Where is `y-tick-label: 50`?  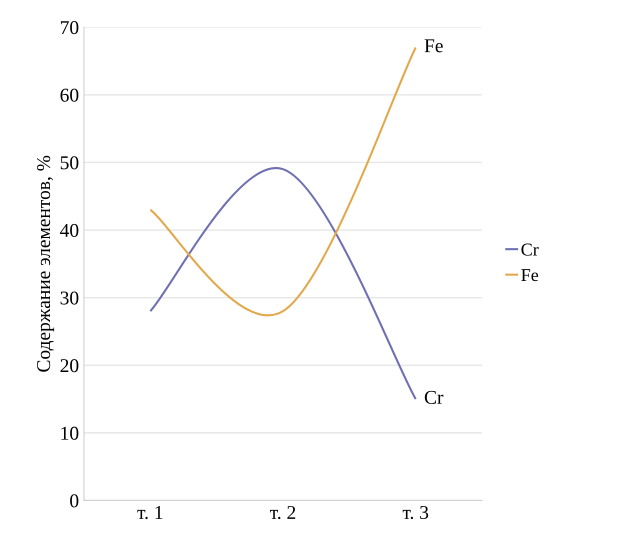 y-tick-label: 50 is located at coordinates (69, 163).